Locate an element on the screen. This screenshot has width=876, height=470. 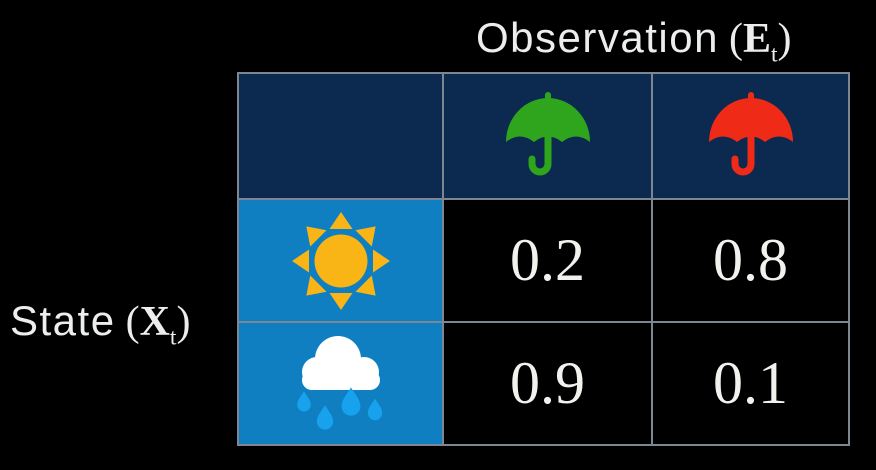
red-umbrella-icon is located at coordinates (750, 134).